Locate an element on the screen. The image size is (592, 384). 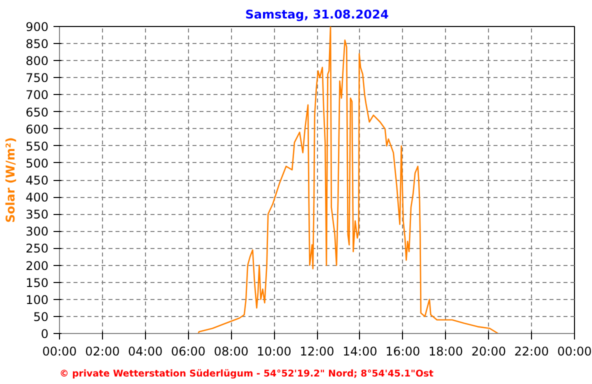
x-tick-label: 22:00 is located at coordinates (531, 351).